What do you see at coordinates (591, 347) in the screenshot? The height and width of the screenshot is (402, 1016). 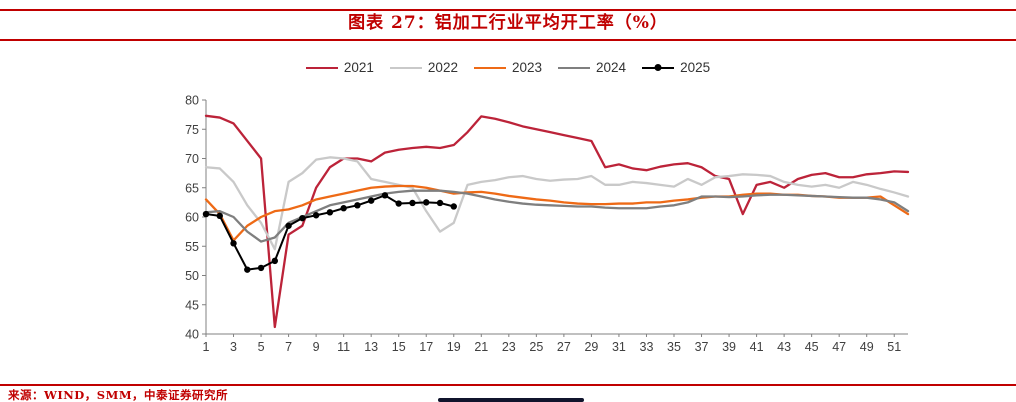 I see `x-tick-label: 29` at bounding box center [591, 347].